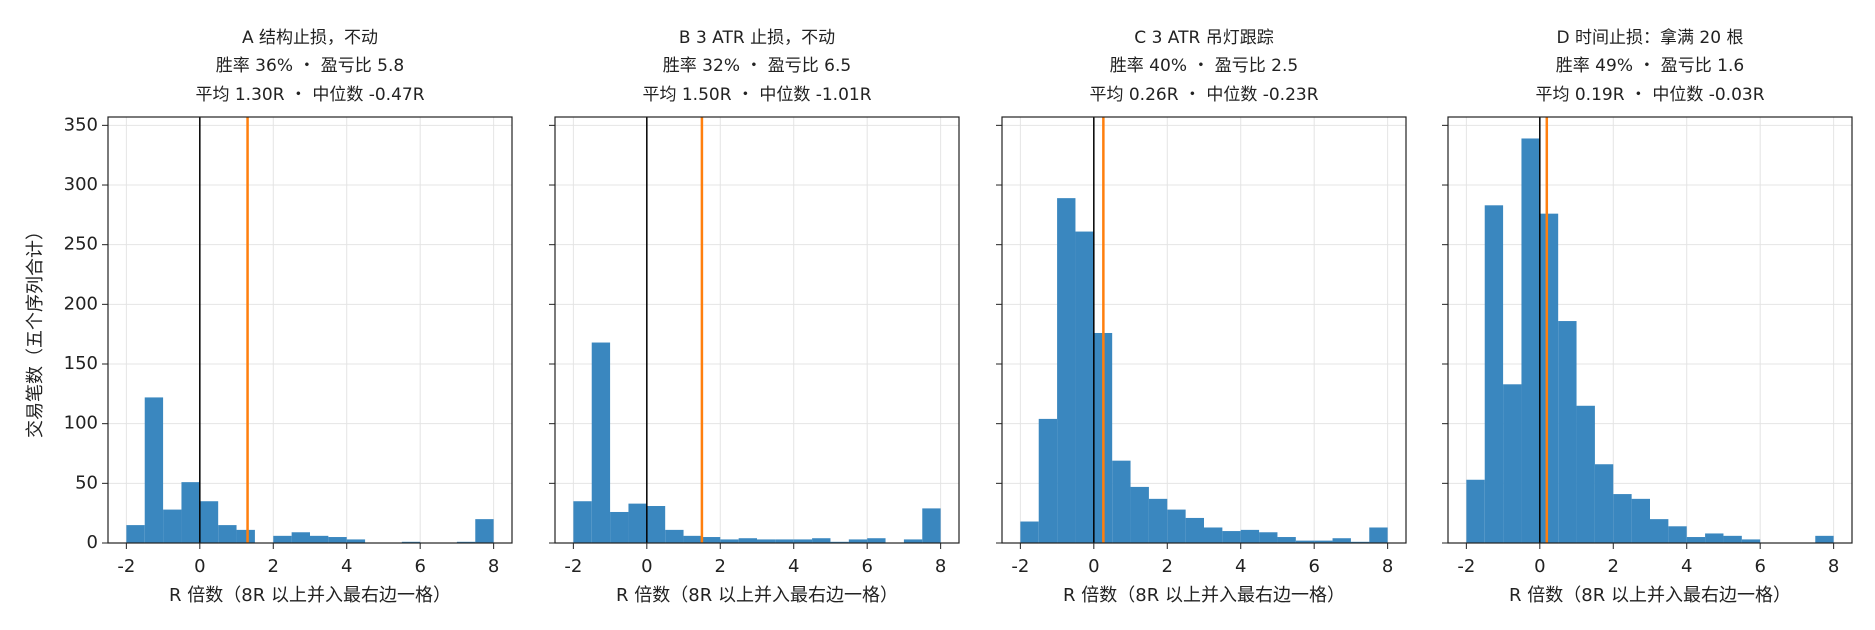 The width and height of the screenshot is (1875, 630). Describe the element at coordinates (81, 124) in the screenshot. I see `y-tick-label: 350` at that location.